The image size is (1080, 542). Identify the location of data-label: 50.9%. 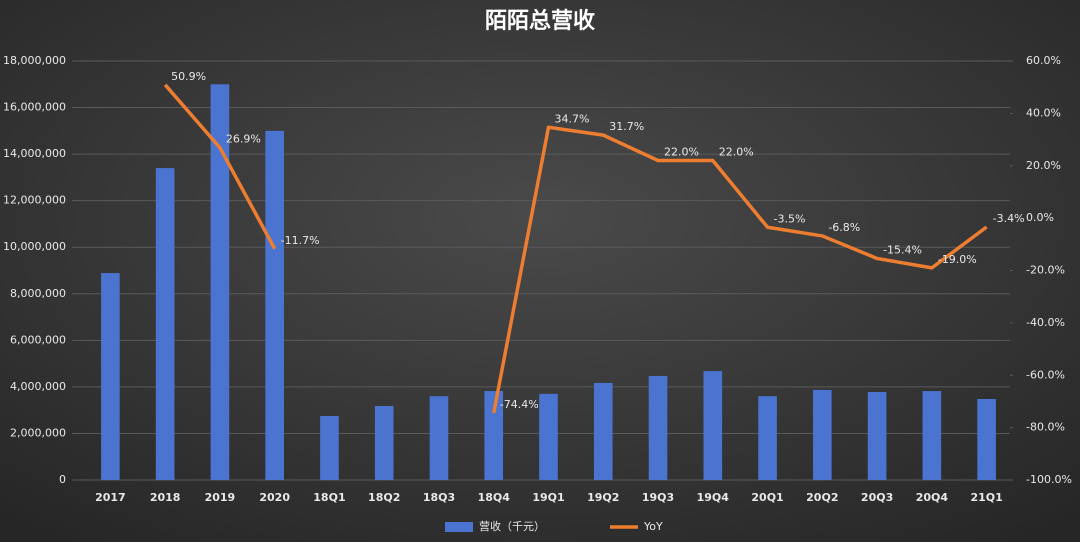
(188, 76).